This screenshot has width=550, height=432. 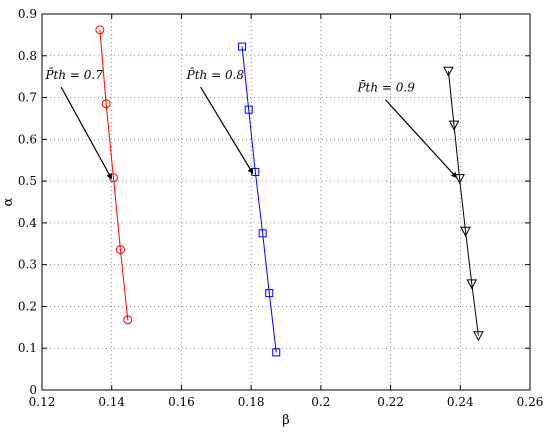 I want to click on y-tick-label: 0.8, so click(x=27, y=56).